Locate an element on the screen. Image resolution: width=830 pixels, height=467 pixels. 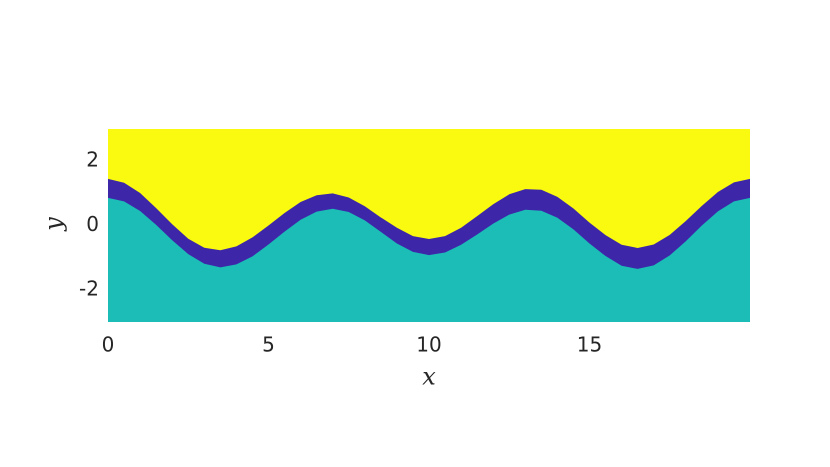
x-tick-label: 0 is located at coordinates (108, 345).